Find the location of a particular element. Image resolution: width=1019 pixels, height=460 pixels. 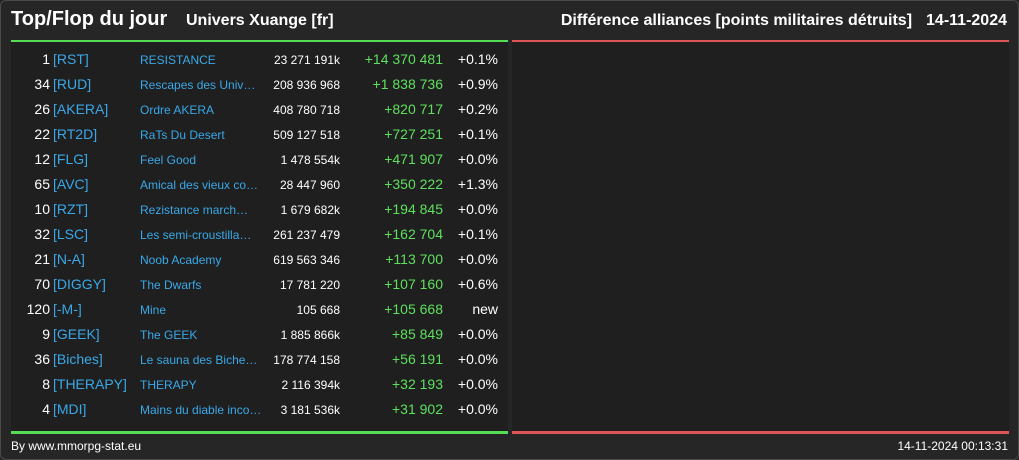

table-row: 12 [FLG] Feel Good 1 478 554k +471 907 +0.0% is located at coordinates (259, 159).